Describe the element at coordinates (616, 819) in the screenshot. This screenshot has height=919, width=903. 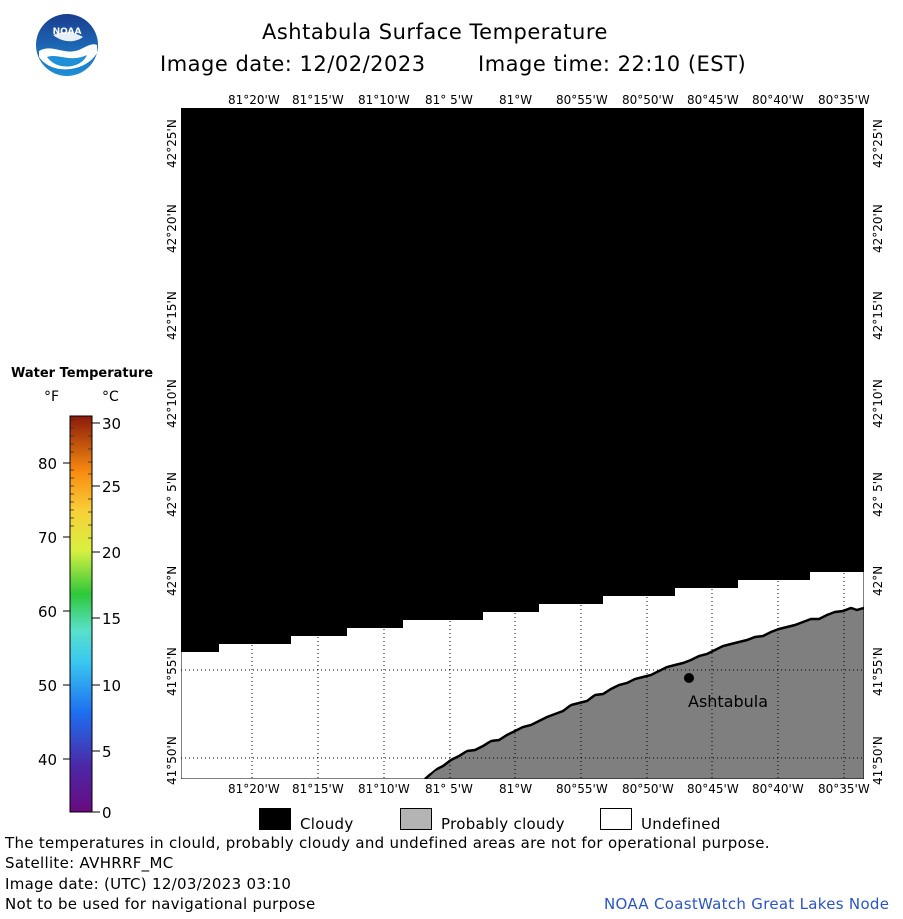
I see `legend-swatch-undefined` at that location.